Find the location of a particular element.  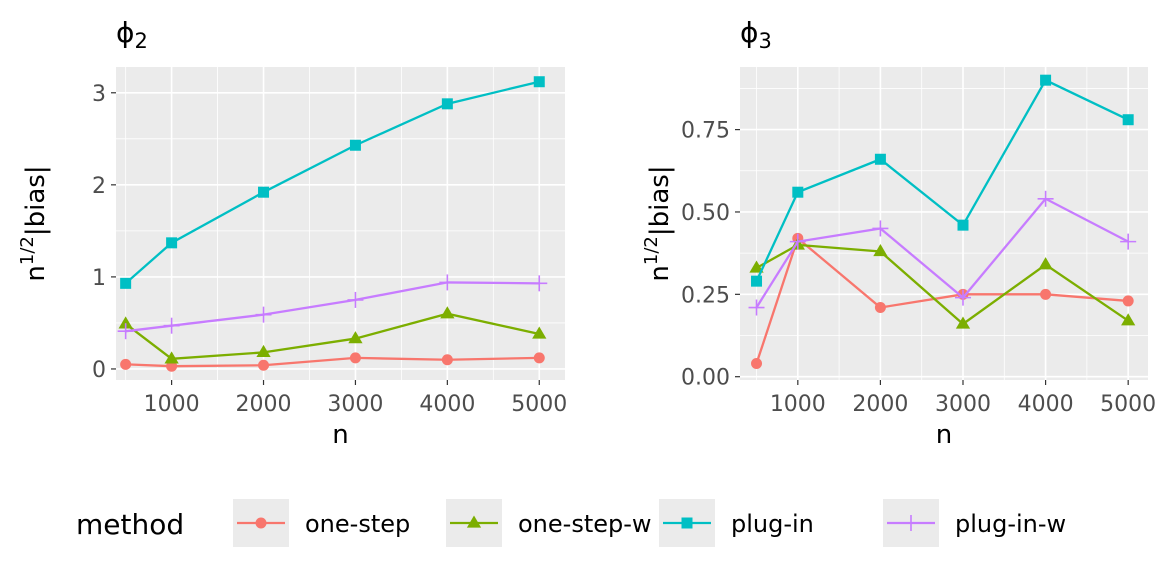

legend-item-one-step-w: one-step-w is located at coordinates (549, 523).